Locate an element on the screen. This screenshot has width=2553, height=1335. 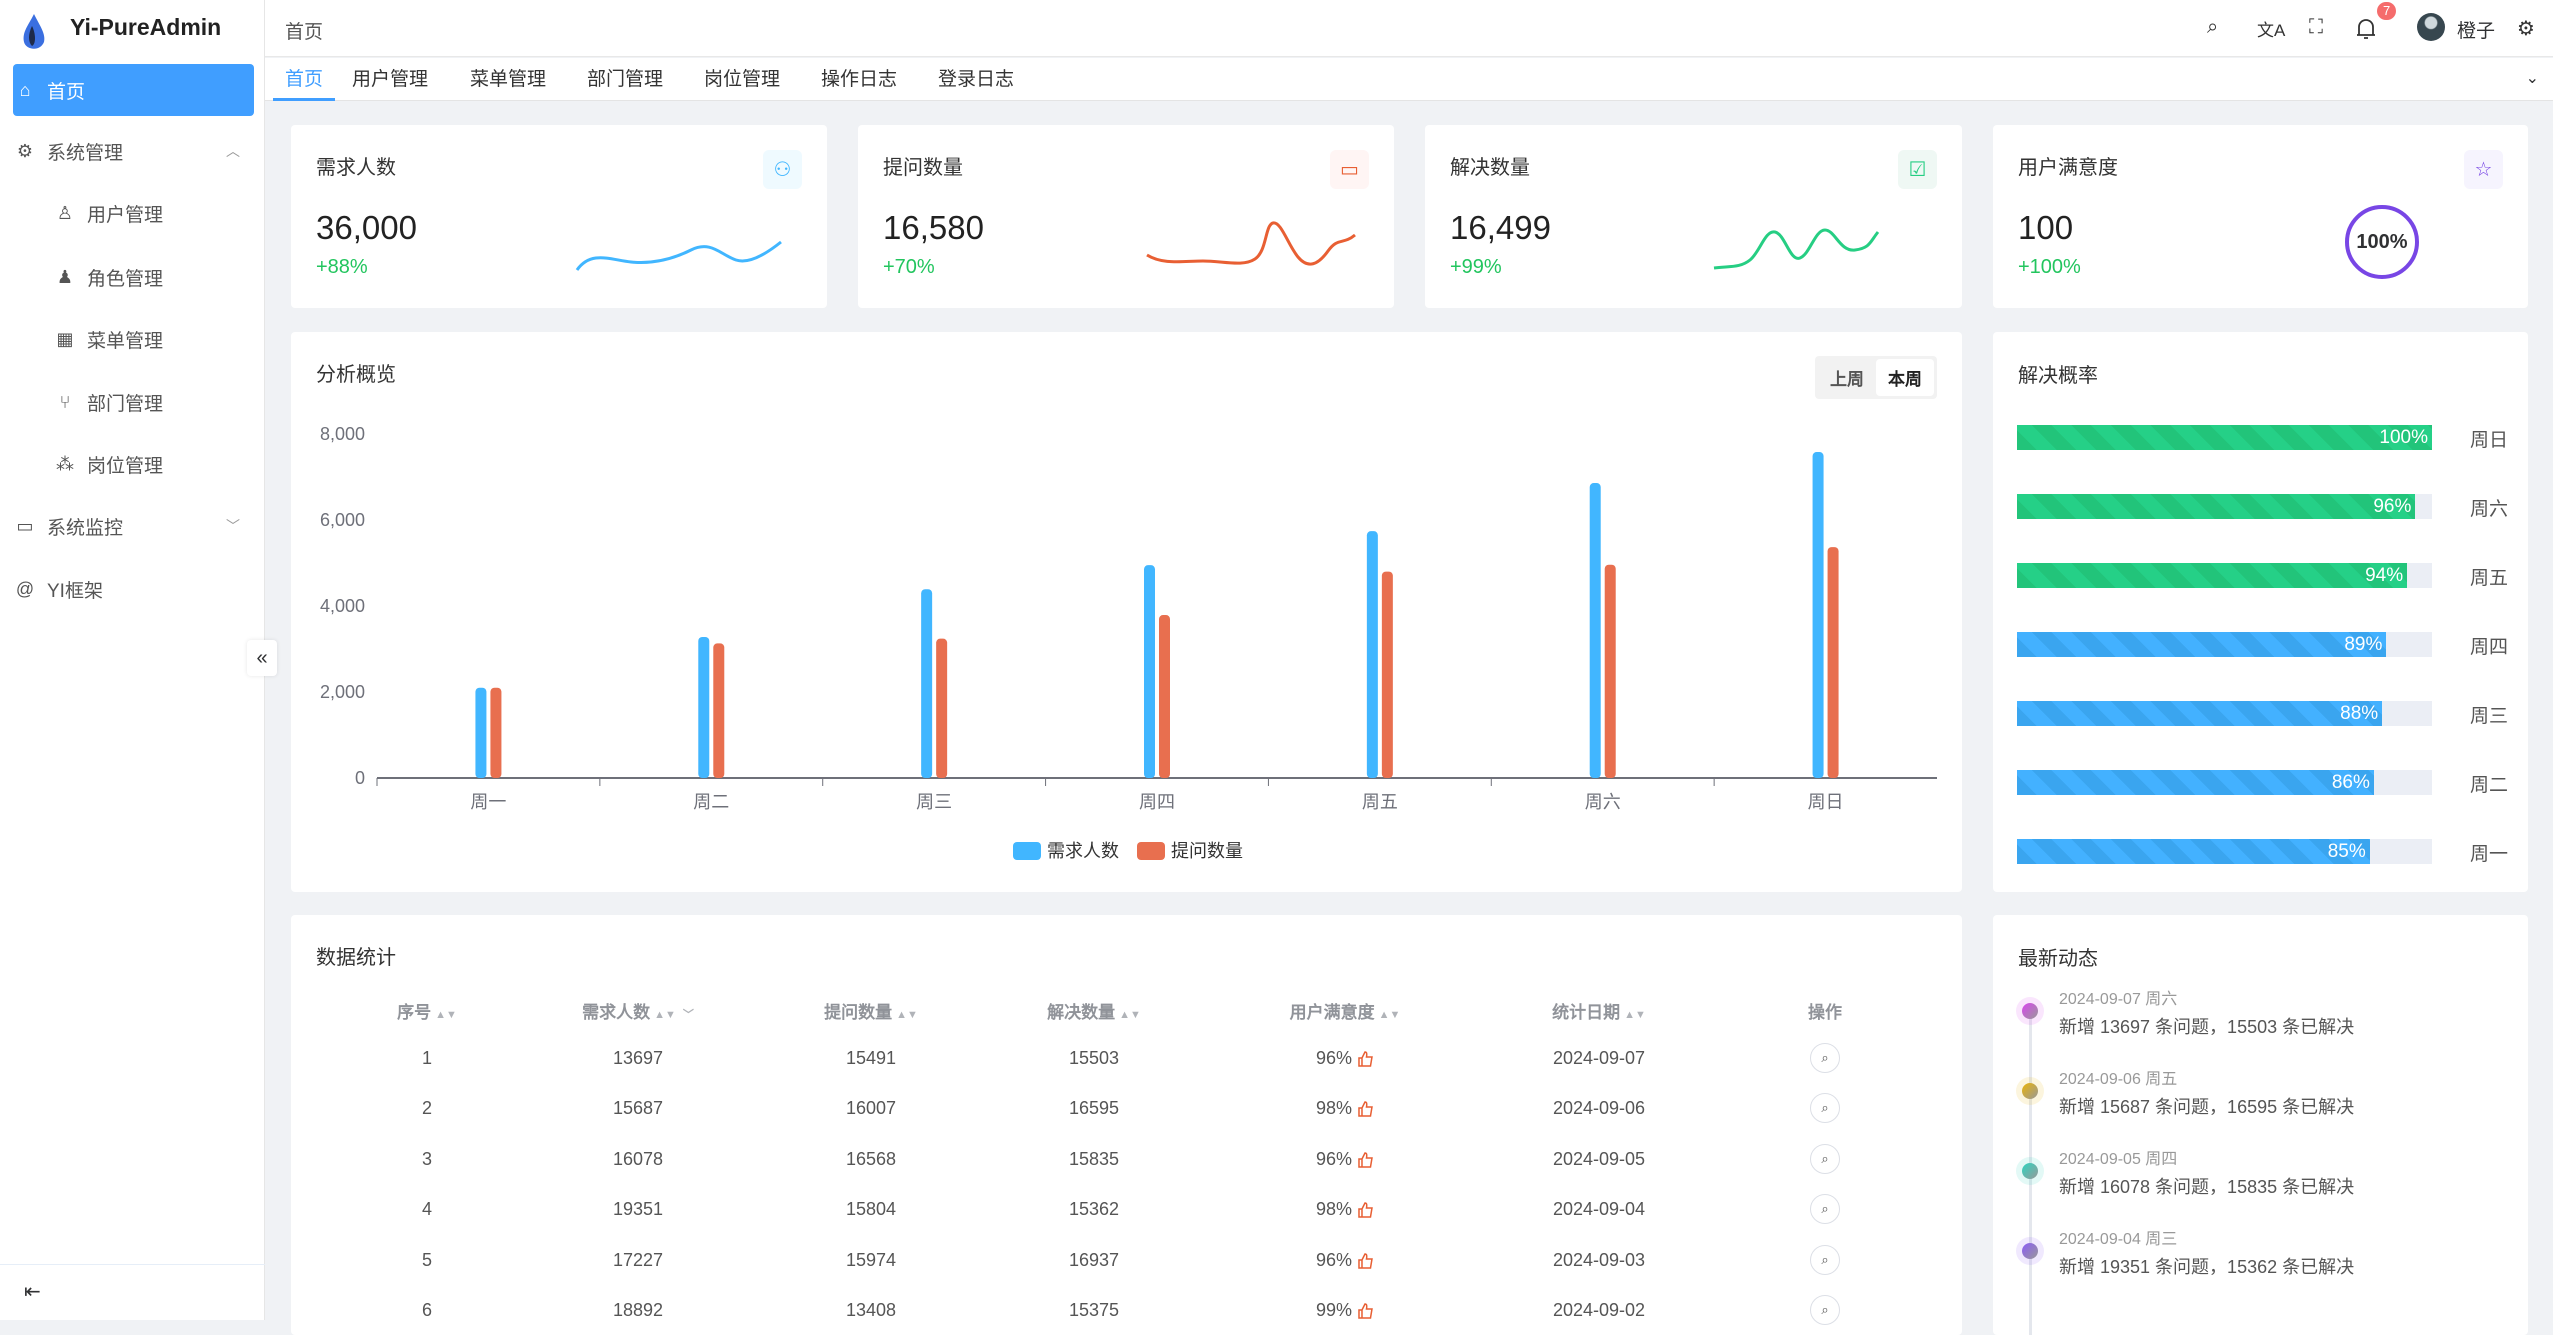
sidebar-toggle-button: ⇤ is located at coordinates (132, 1292).